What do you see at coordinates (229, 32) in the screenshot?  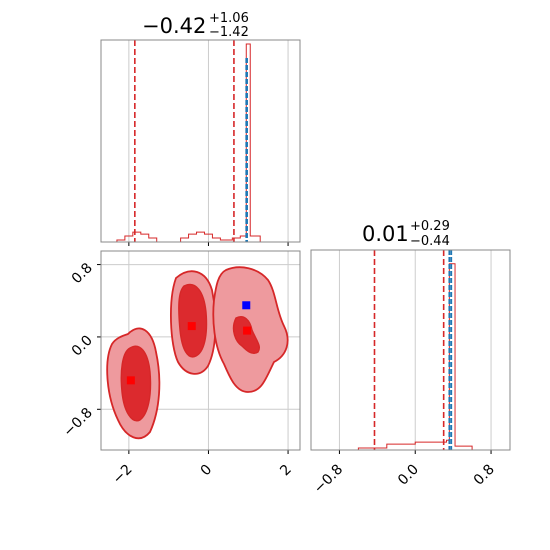 I see `title-1-minus: −1.42` at bounding box center [229, 32].